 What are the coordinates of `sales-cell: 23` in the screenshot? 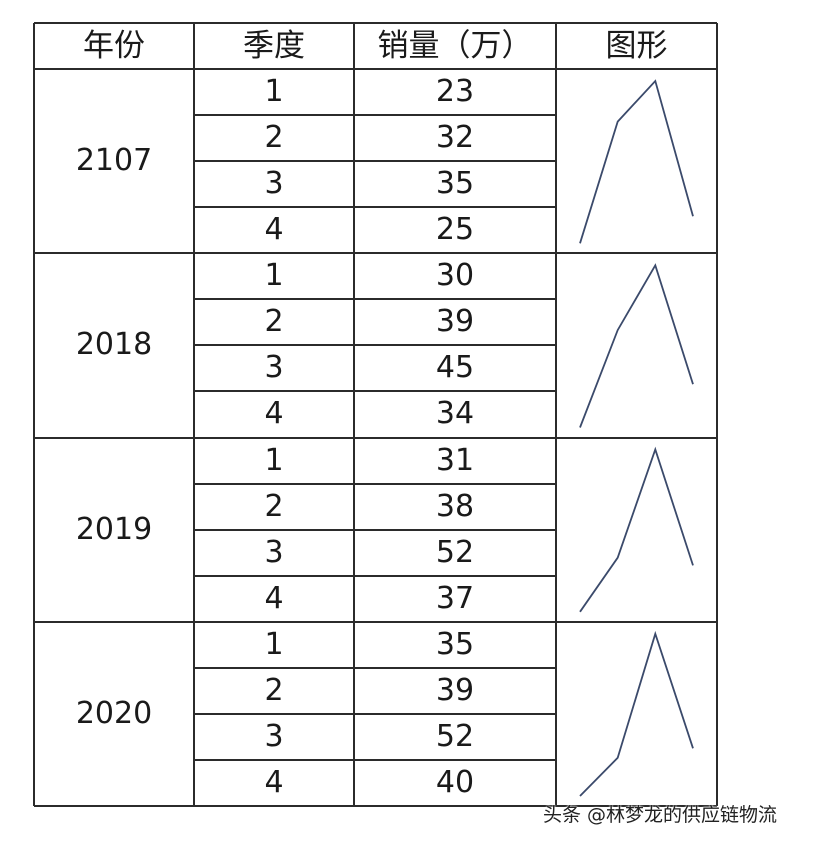 It's located at (455, 92).